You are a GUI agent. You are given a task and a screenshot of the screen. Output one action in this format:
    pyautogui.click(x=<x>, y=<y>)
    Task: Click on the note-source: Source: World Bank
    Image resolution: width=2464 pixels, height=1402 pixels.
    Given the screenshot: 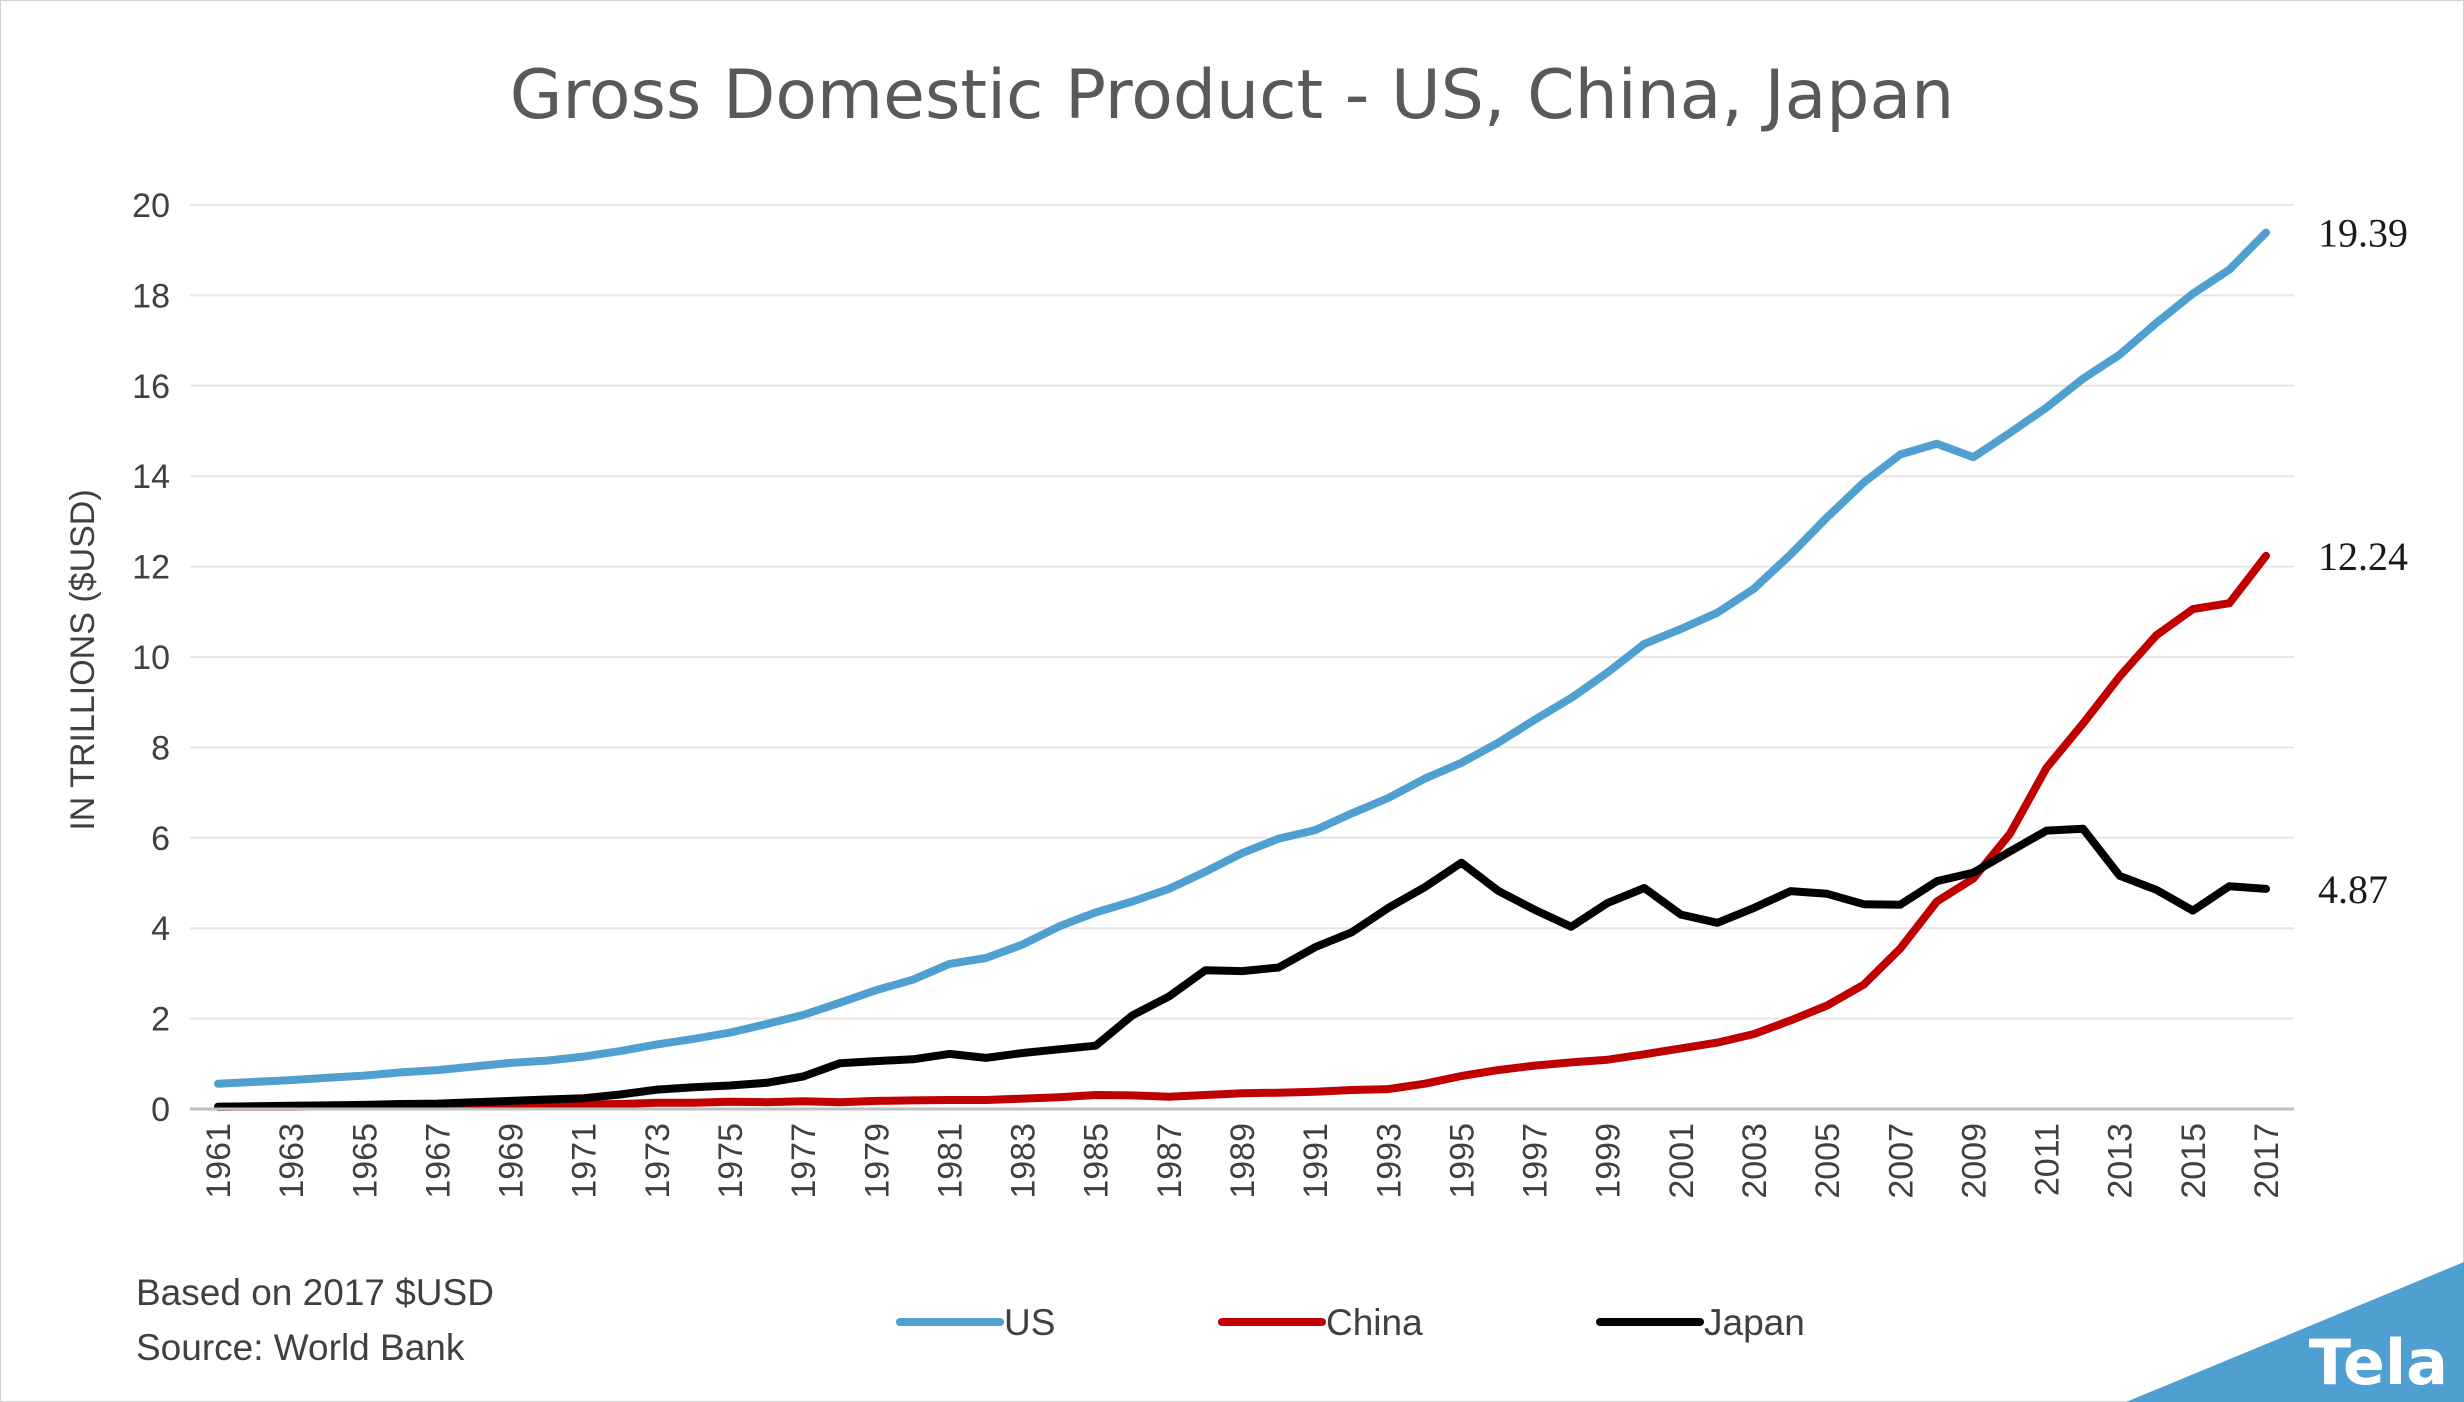 What is the action you would take?
    pyautogui.click(x=300, y=1347)
    